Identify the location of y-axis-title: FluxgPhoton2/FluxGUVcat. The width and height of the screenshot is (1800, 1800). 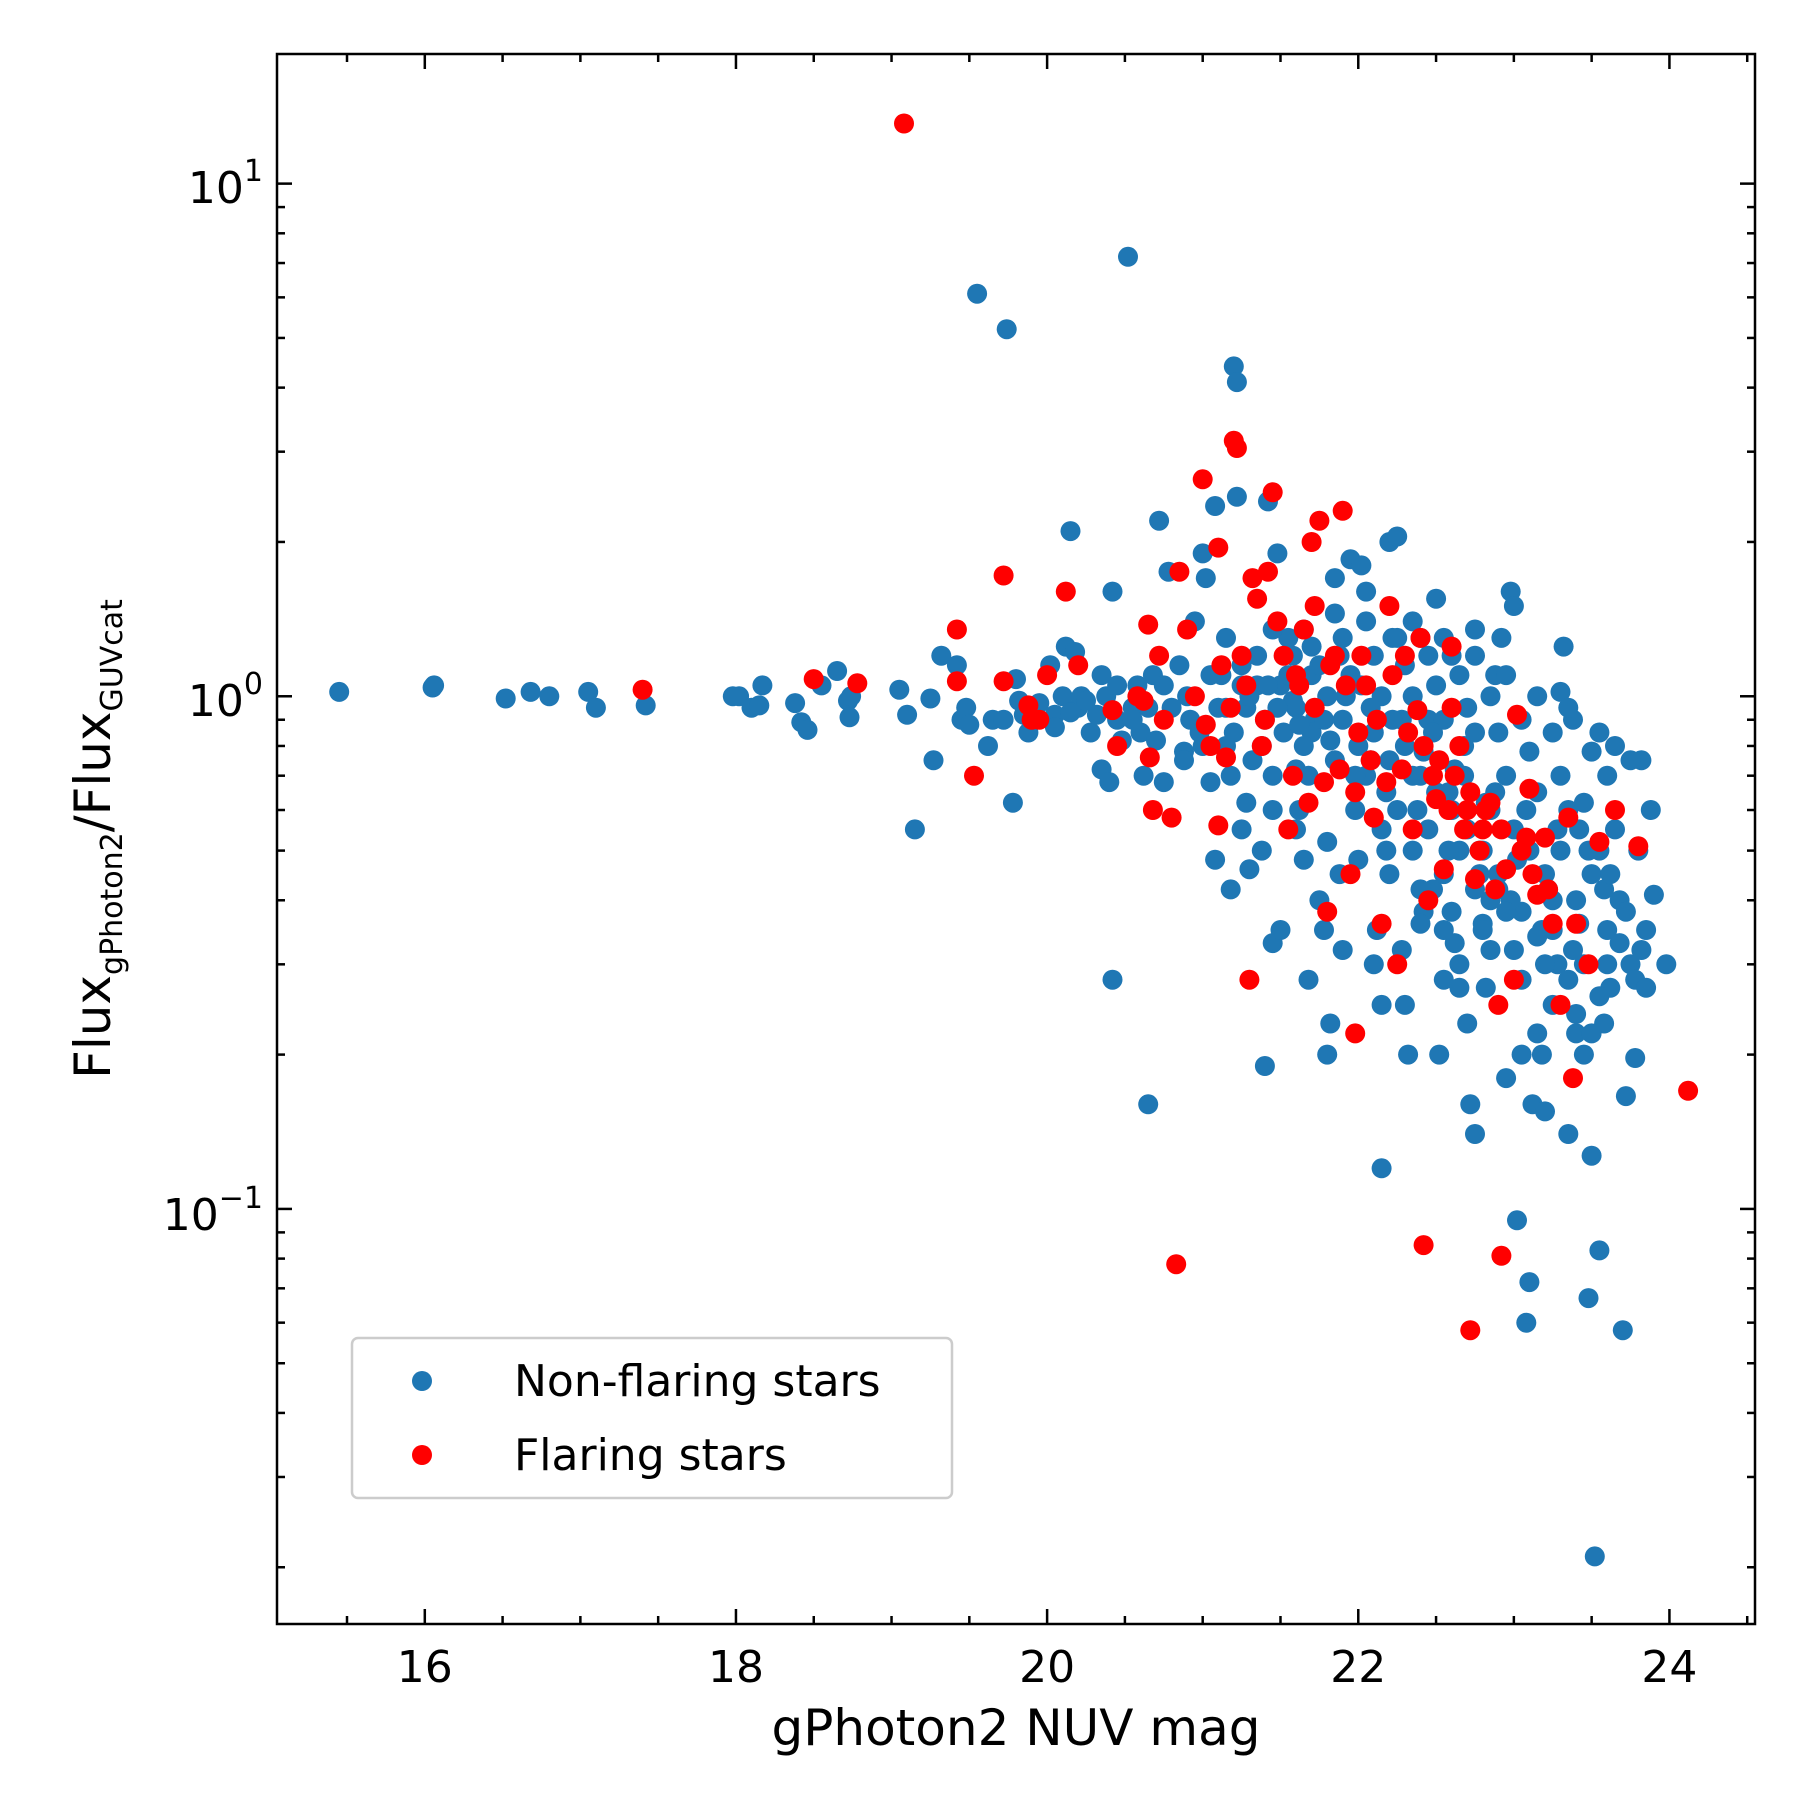
(97, 839).